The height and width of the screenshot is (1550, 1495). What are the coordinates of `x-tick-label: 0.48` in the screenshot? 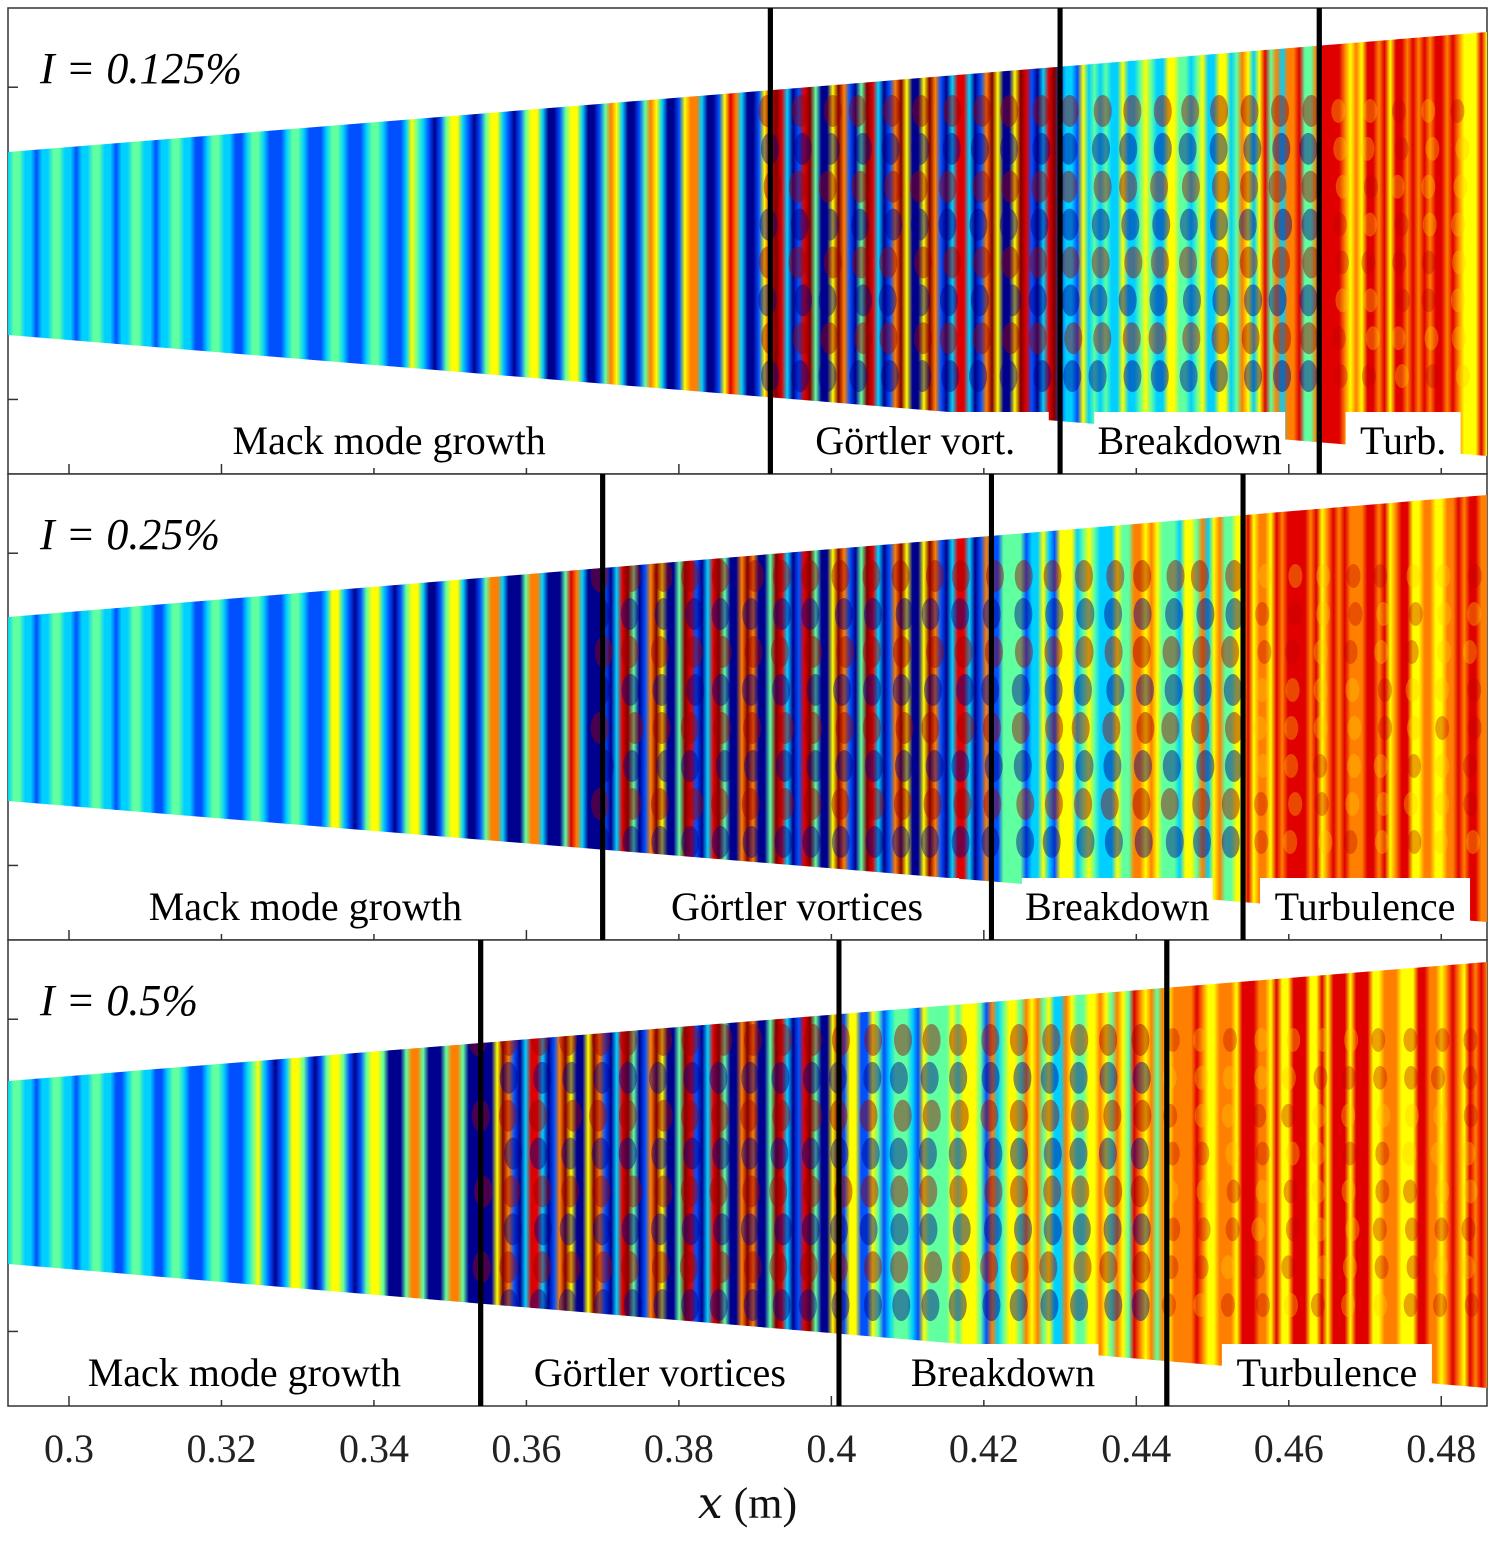 It's located at (1441, 1448).